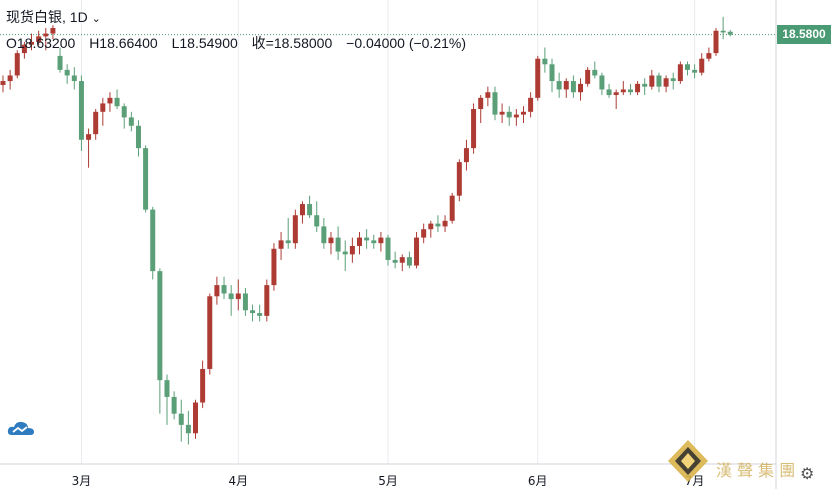  I want to click on watermark-text: 漢 聲 集 團, so click(756, 470).